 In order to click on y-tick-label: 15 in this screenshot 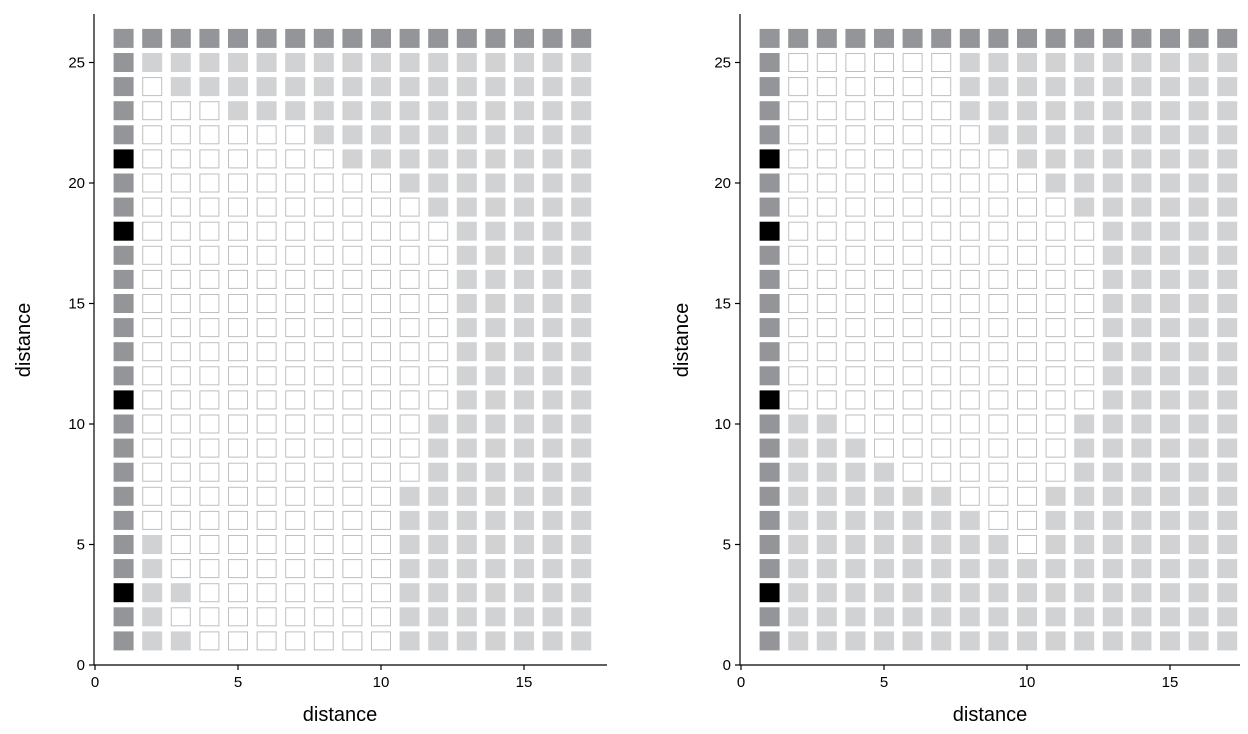, I will do `click(76, 304)`.